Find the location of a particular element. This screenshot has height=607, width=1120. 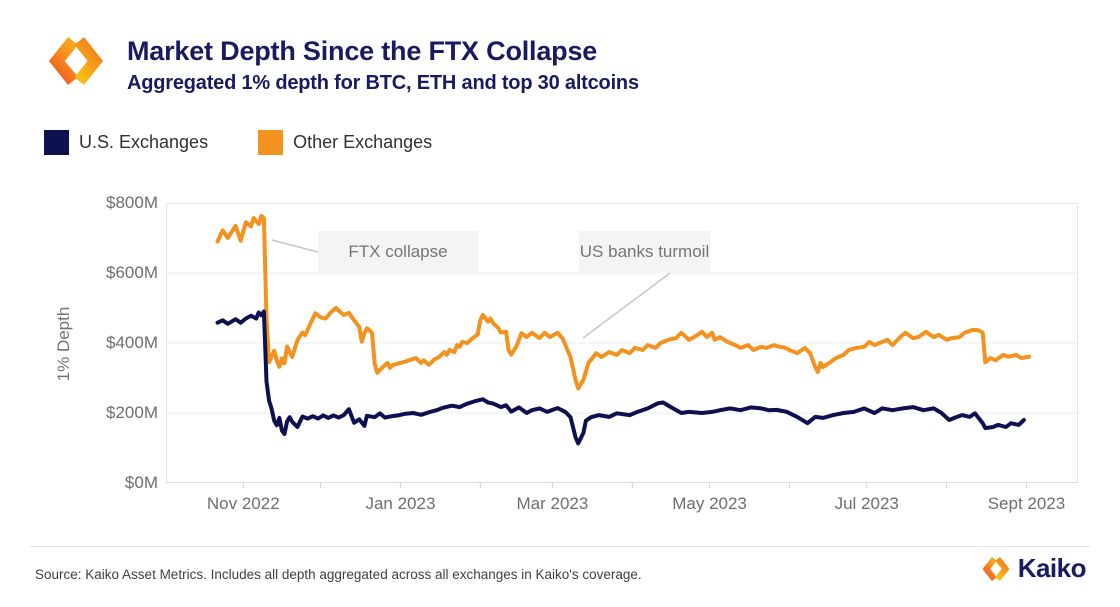

legend-label: U.S. Exchanges is located at coordinates (144, 142).